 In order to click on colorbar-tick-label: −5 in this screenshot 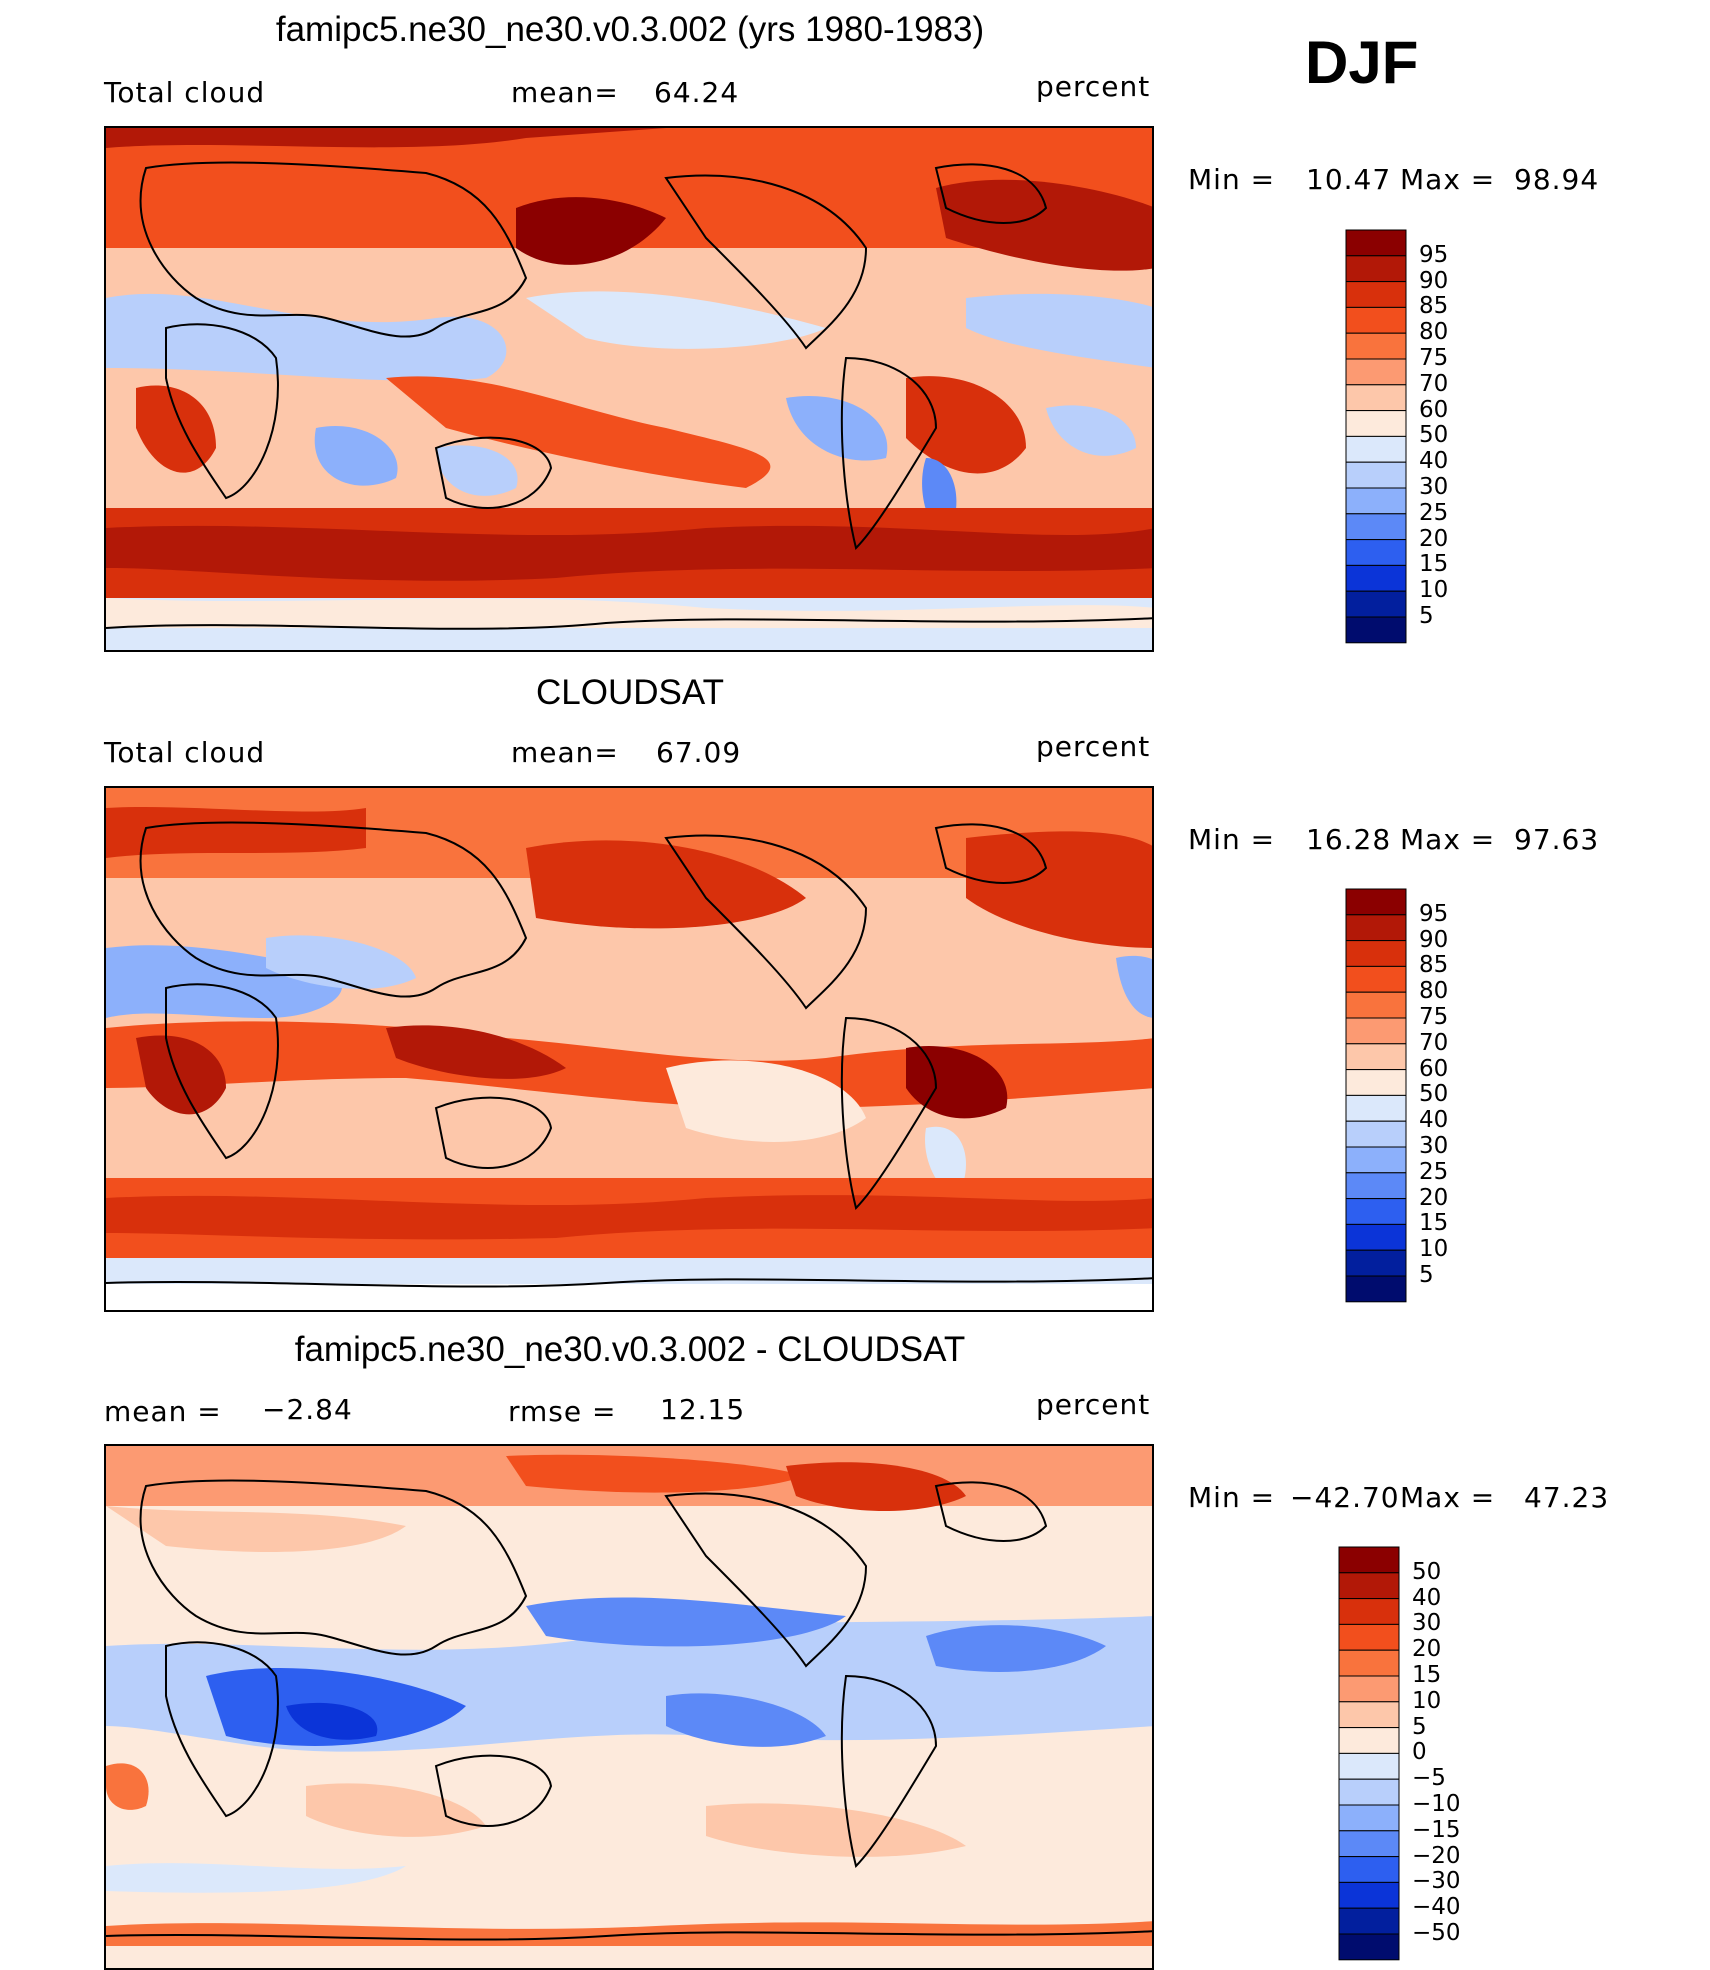, I will do `click(1429, 1778)`.